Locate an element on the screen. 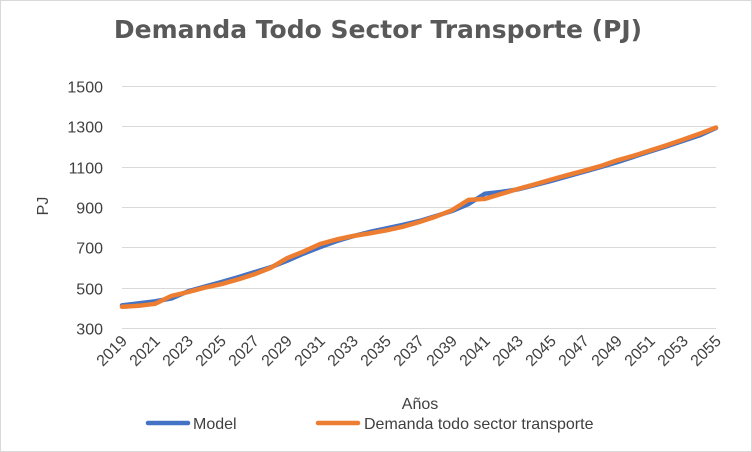  legend: Model Demanda todo sector transporte is located at coordinates (369, 424).